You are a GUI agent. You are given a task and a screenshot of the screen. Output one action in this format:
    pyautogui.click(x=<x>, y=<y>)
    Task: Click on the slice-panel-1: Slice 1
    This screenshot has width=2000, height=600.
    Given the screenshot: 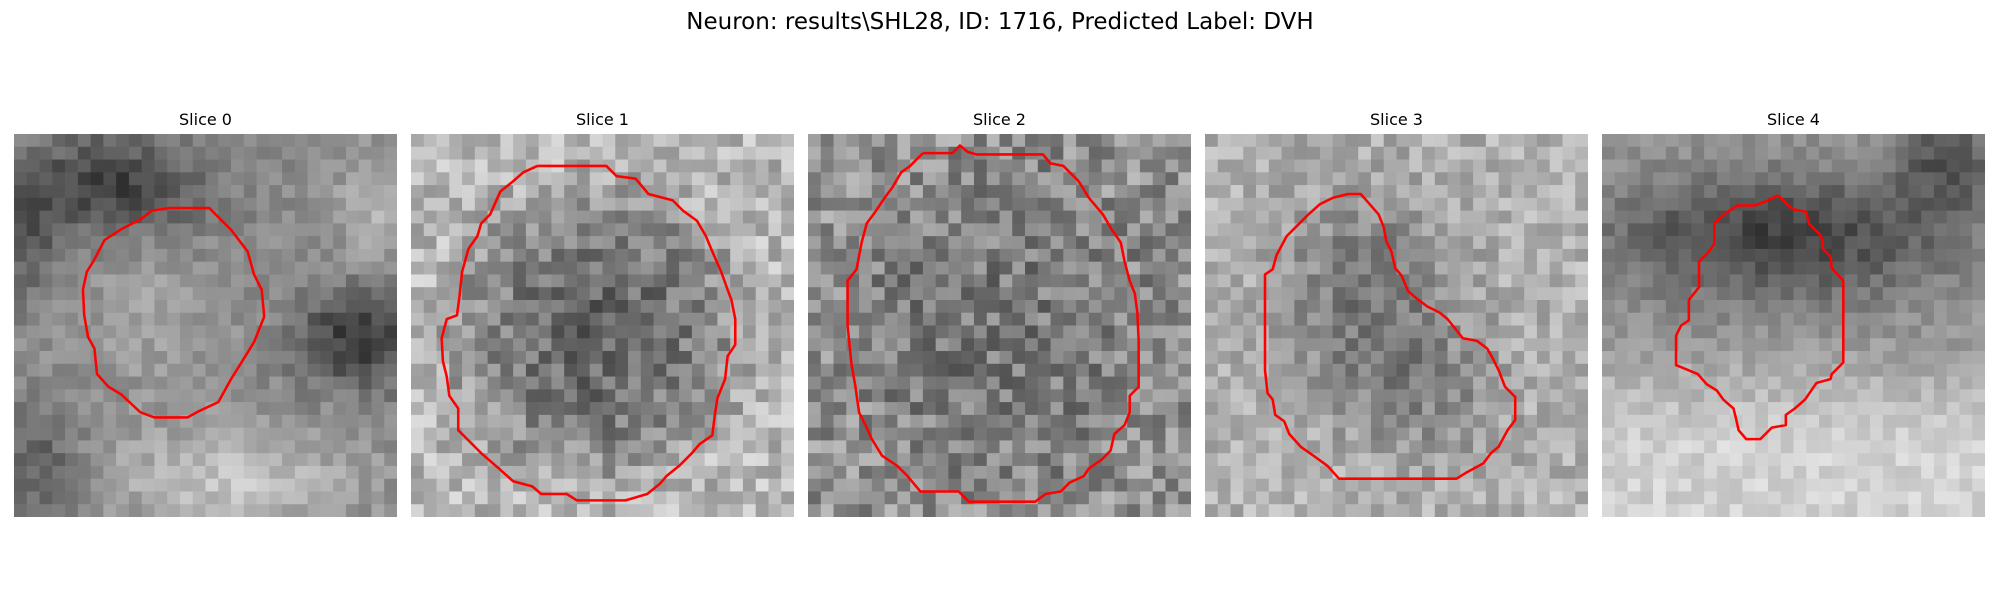 What is the action you would take?
    pyautogui.click(x=602, y=313)
    